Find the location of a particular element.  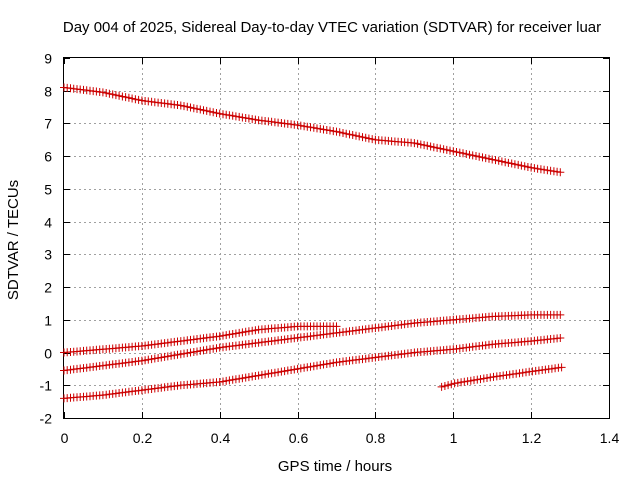

y-tick-label: 0 is located at coordinates (48, 354).